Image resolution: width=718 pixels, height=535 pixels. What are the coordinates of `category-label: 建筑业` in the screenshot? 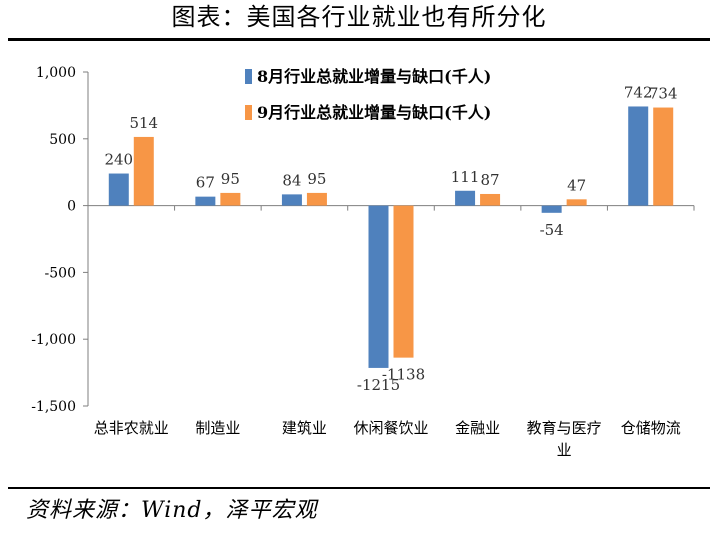 It's located at (304, 428).